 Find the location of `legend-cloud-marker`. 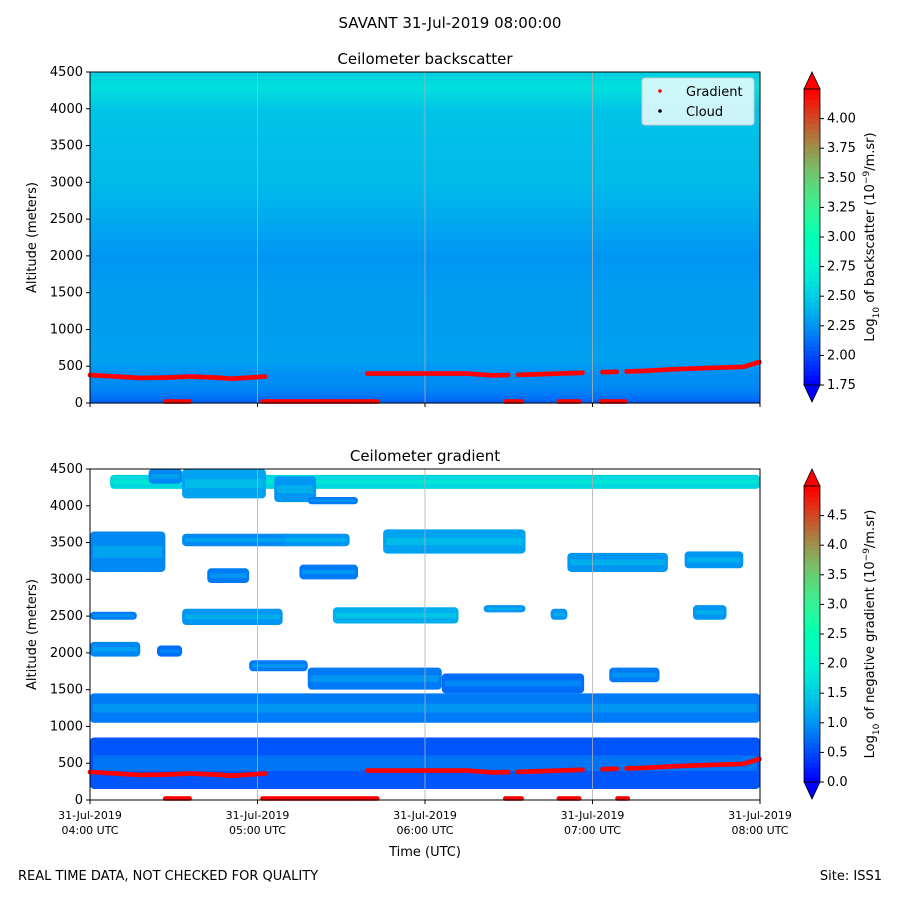

legend-cloud-marker is located at coordinates (660, 111).